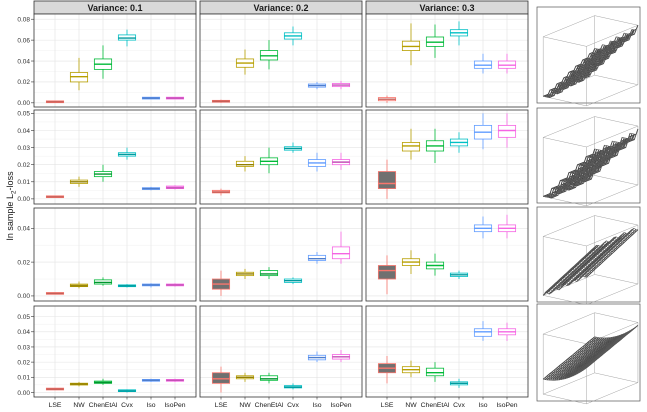 Image resolution: width=647 pixels, height=412 pixels. I want to click on thumbnail-frame, so click(588, 55).